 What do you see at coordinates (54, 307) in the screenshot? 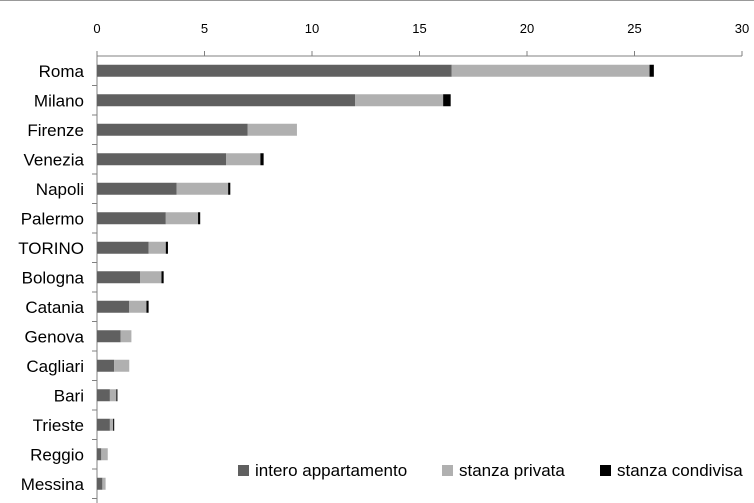
I see `category-label: Catania` at bounding box center [54, 307].